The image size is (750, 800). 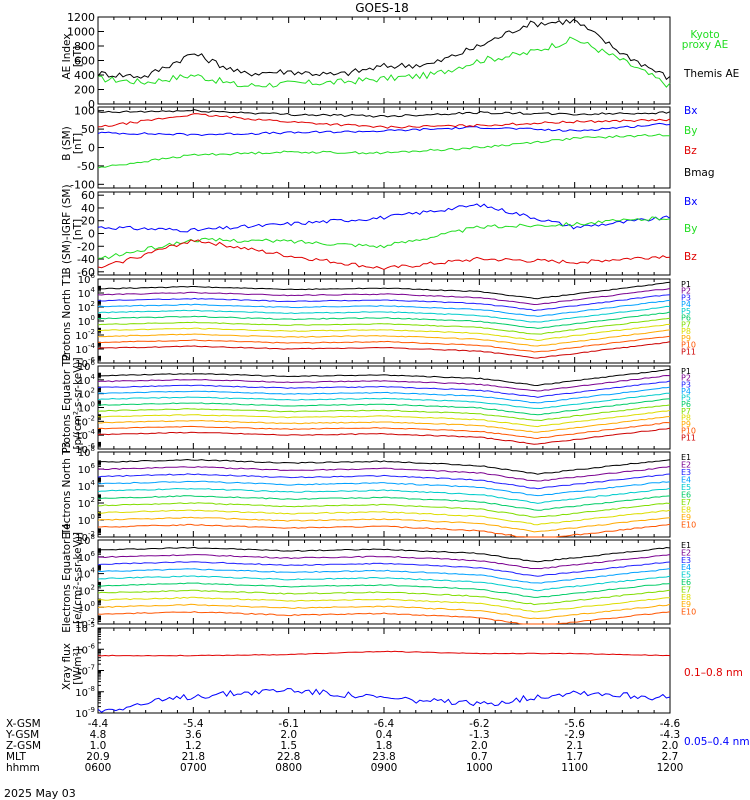 What do you see at coordinates (72, 229) in the screenshot?
I see `y-axis-label: B (SM)-IGRF (SM)[nT]` at bounding box center [72, 229].